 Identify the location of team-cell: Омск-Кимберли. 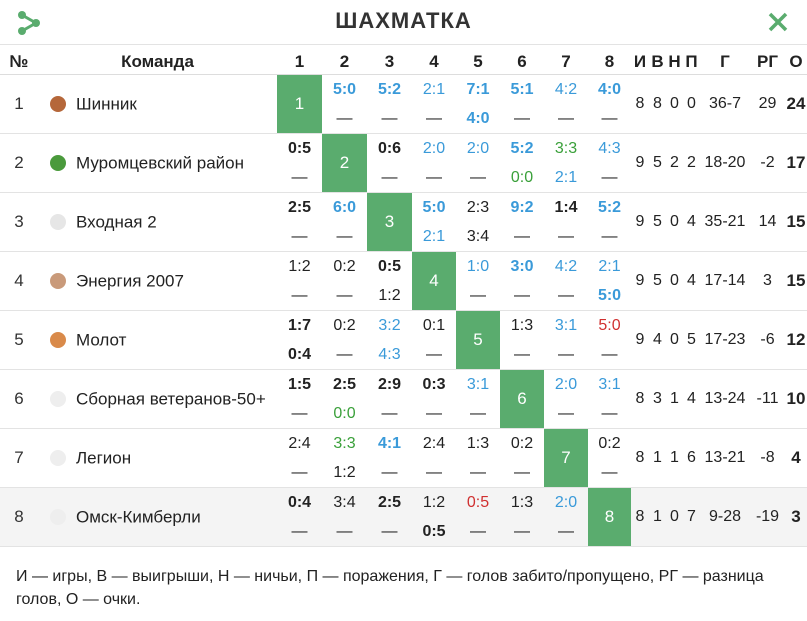
(157, 517).